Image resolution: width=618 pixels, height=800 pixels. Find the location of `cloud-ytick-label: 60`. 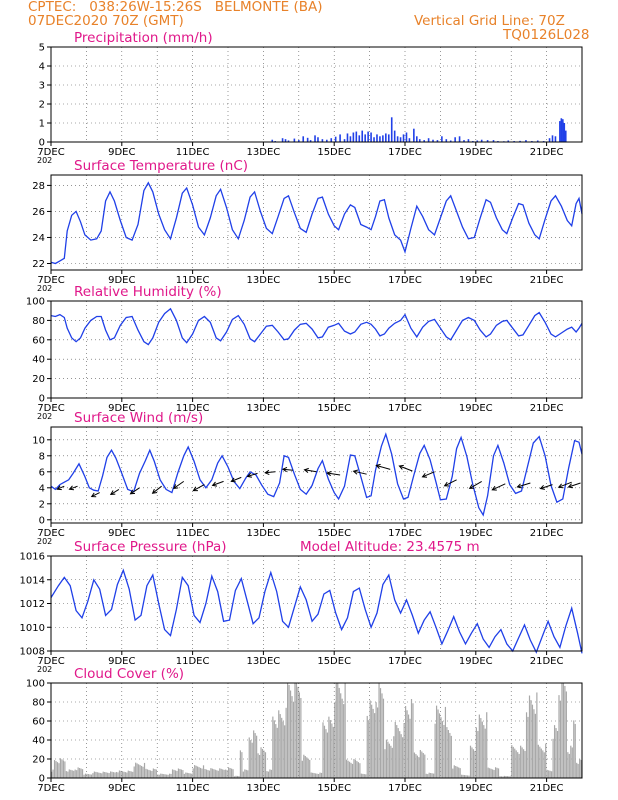

cloud-ytick-label: 60 is located at coordinates (38, 722).